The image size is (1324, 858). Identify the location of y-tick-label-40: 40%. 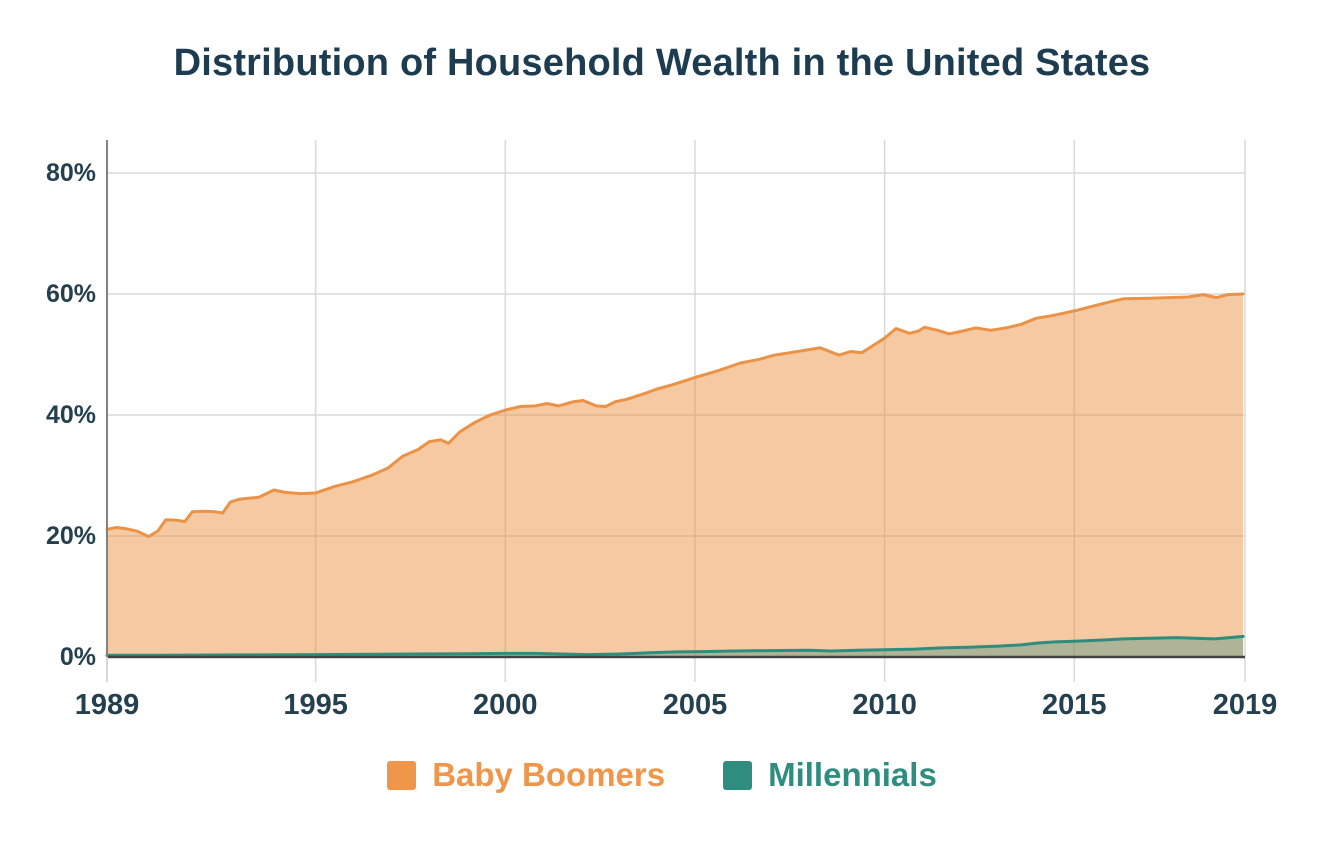
(70, 415).